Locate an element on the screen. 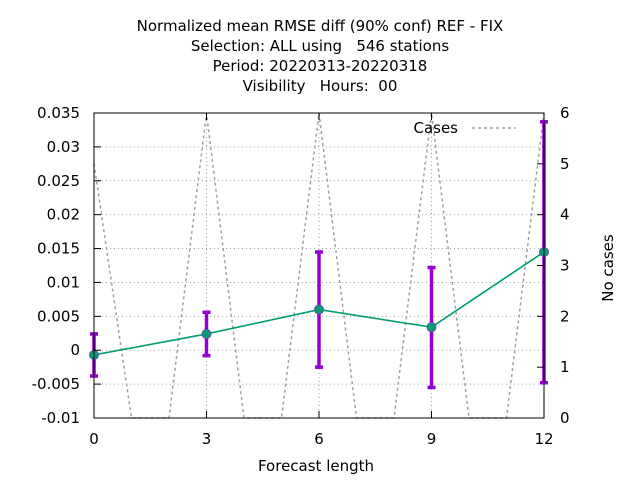 This screenshot has height=480, width=640. y-tick-label: 0.035 is located at coordinates (58, 113).